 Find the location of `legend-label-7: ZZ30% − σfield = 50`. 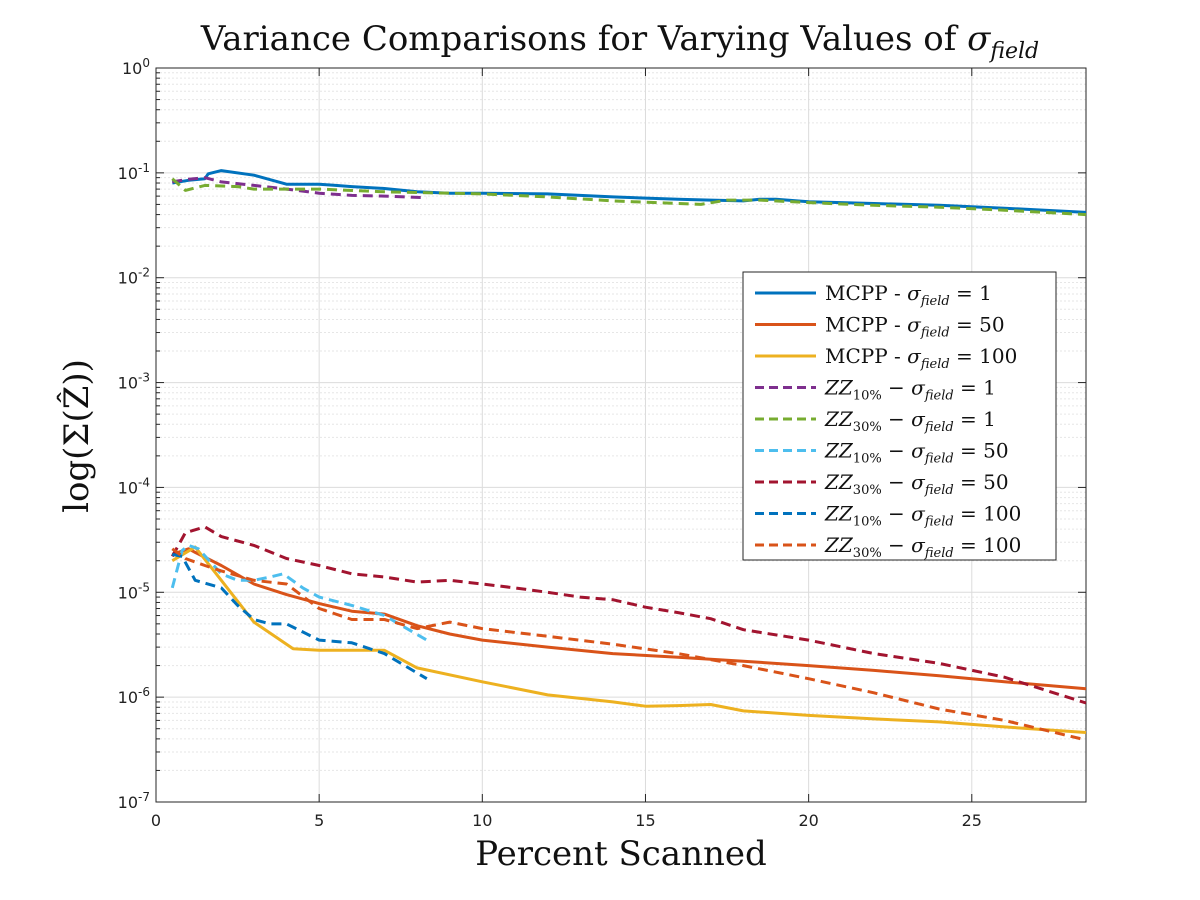

legend-label-7: ZZ30% − σfield = 50 is located at coordinates (916, 484).